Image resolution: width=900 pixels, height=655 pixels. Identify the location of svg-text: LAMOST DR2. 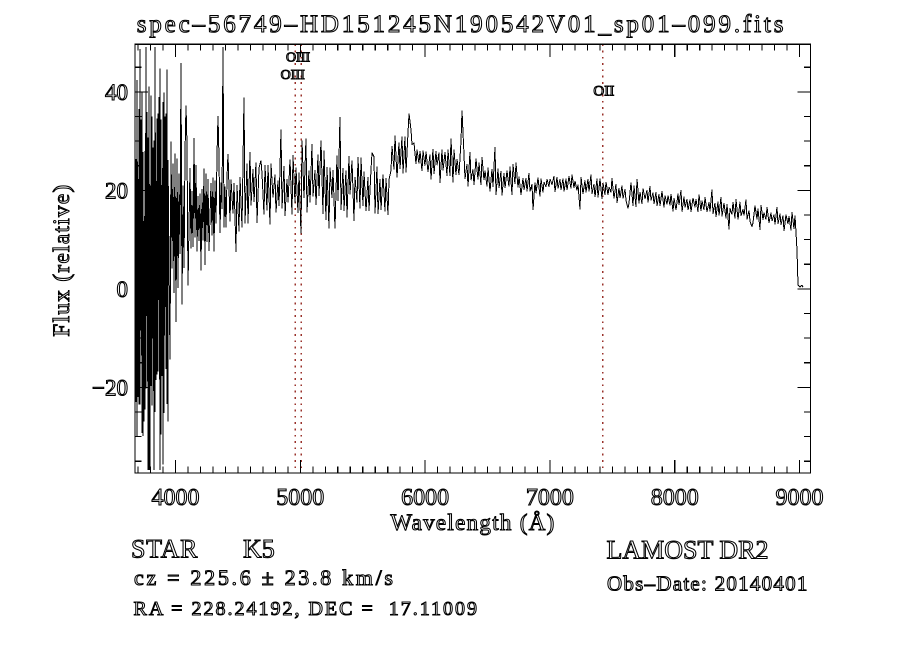
(688, 550).